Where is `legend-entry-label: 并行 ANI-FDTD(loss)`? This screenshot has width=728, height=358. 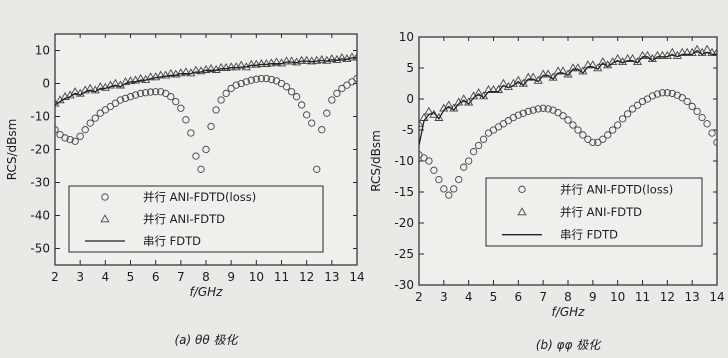 legend-entry-label: 并行 ANI-FDTD(loss) is located at coordinates (199, 197).